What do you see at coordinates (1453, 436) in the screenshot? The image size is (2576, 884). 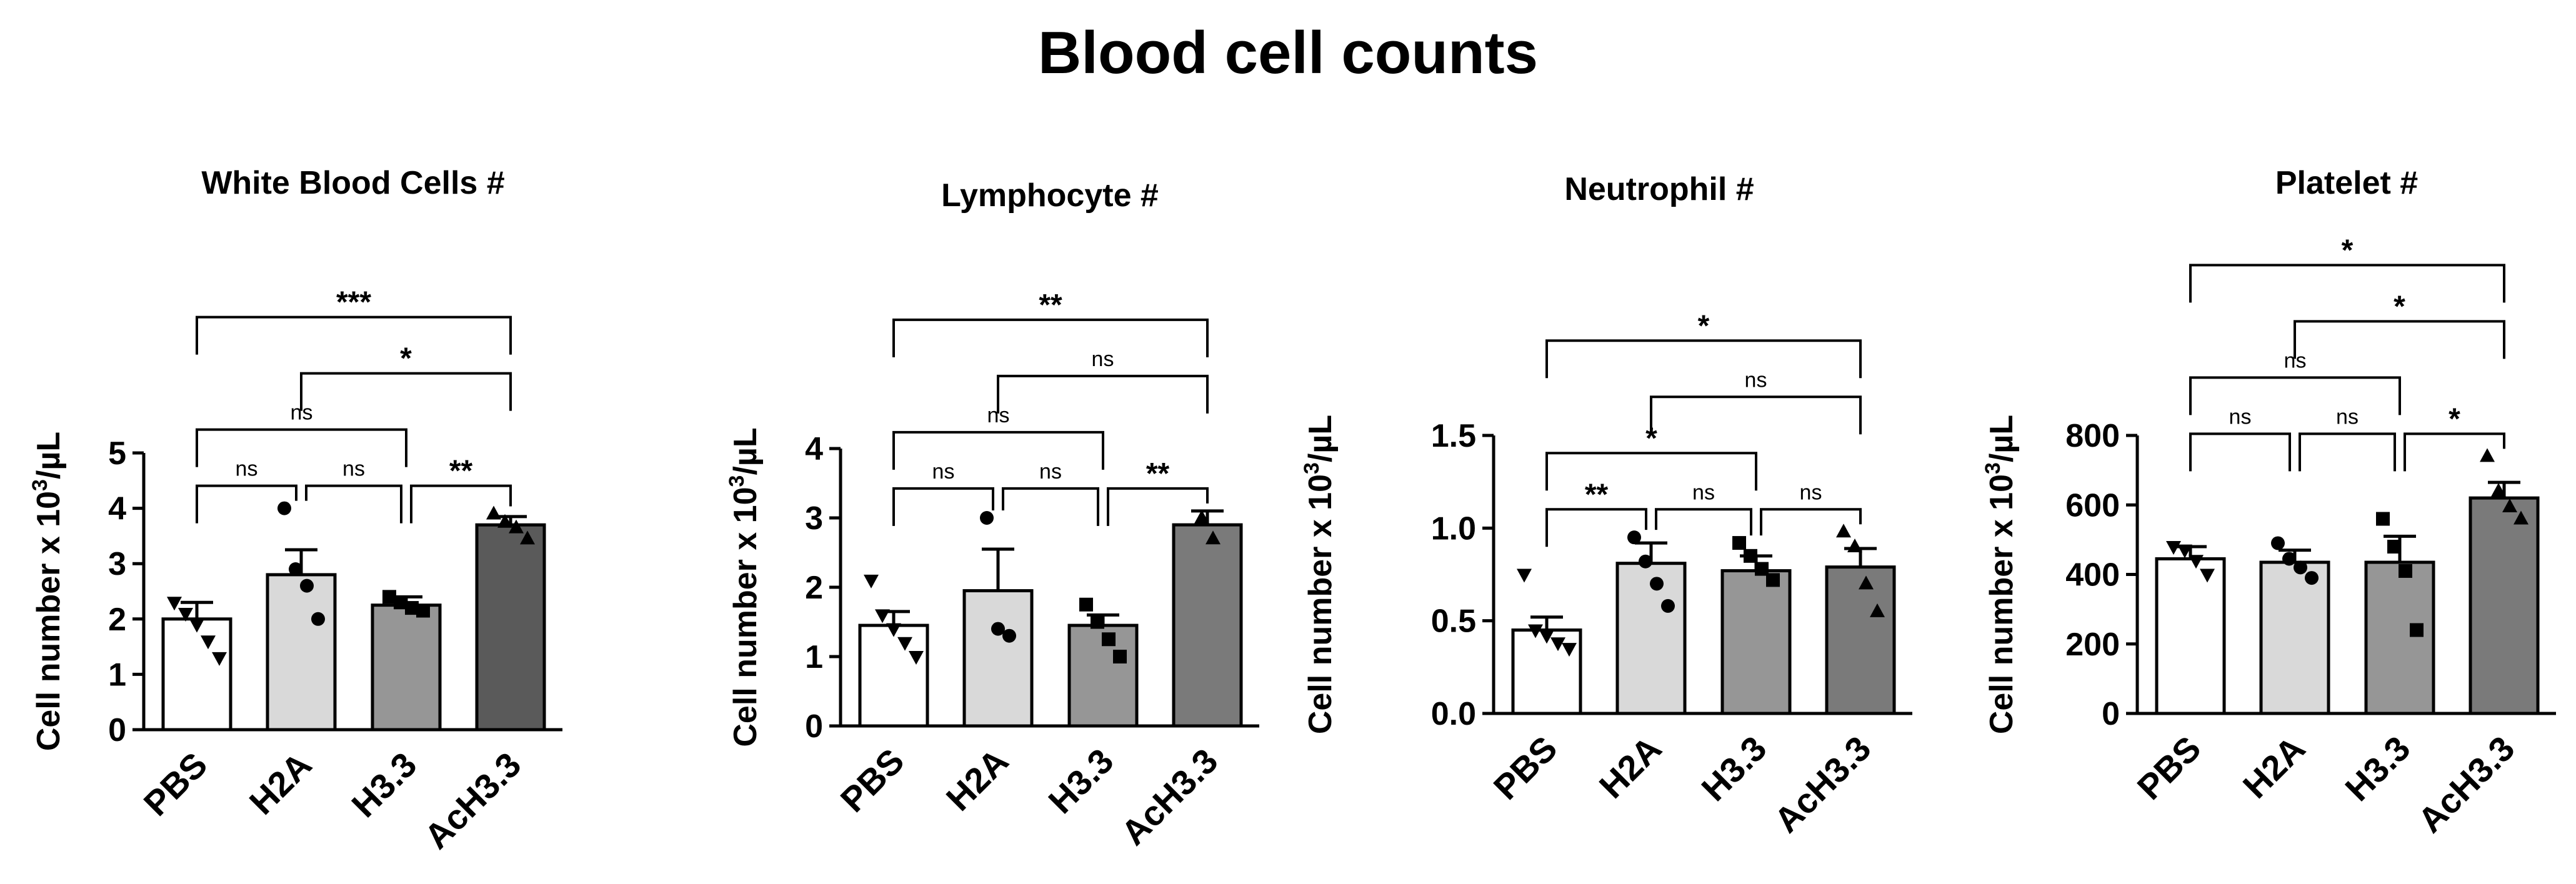 I see `y-tick-label: 1.5` at bounding box center [1453, 436].